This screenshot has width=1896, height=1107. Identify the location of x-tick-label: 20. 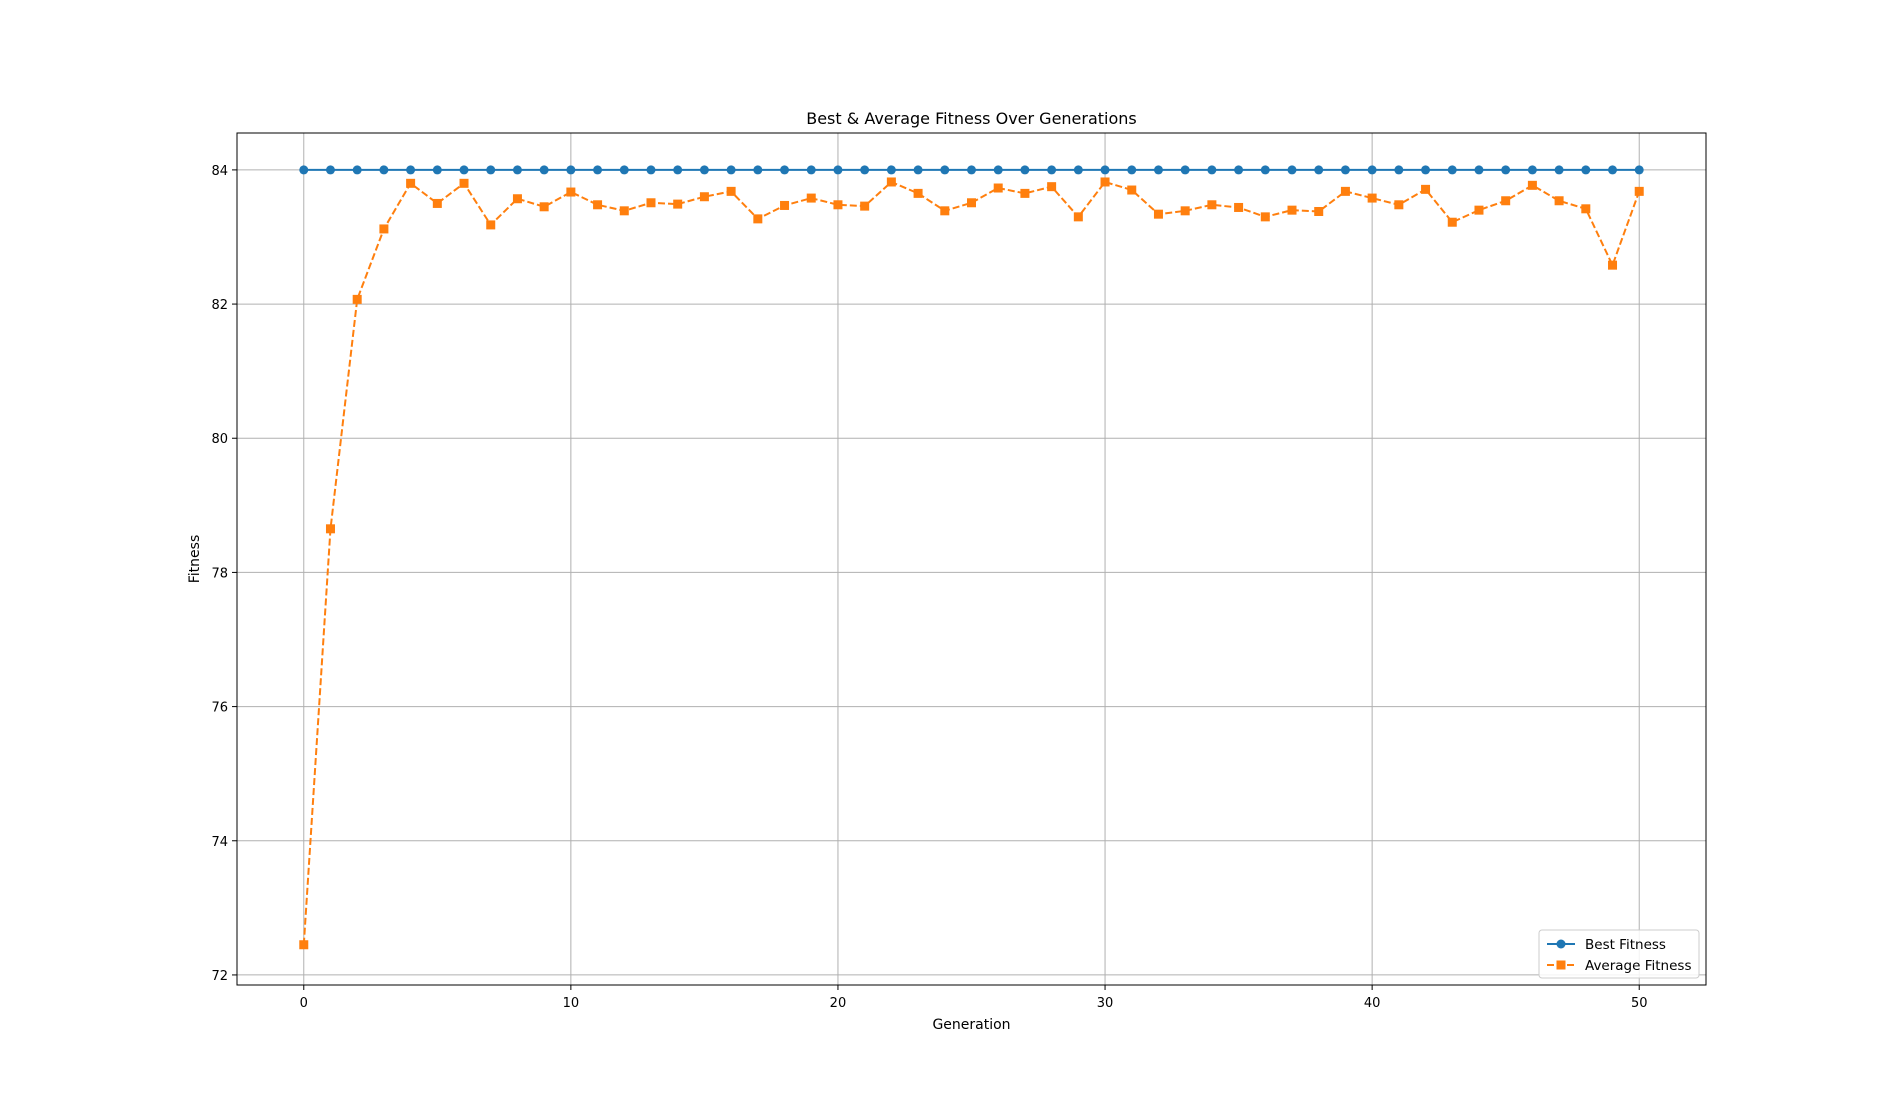
(838, 1003).